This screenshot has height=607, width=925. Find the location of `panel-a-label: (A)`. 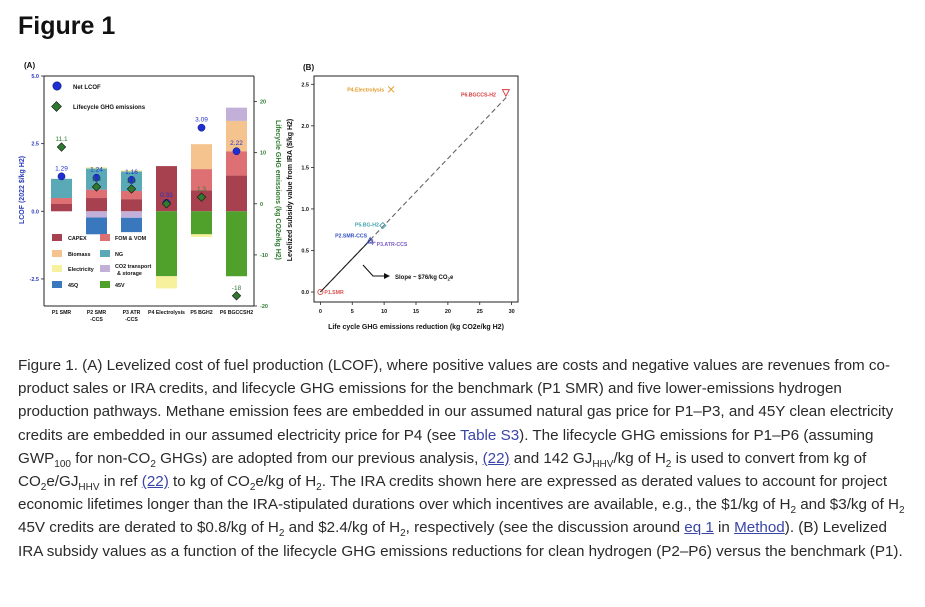

panel-a-label: (A) is located at coordinates (29, 65).